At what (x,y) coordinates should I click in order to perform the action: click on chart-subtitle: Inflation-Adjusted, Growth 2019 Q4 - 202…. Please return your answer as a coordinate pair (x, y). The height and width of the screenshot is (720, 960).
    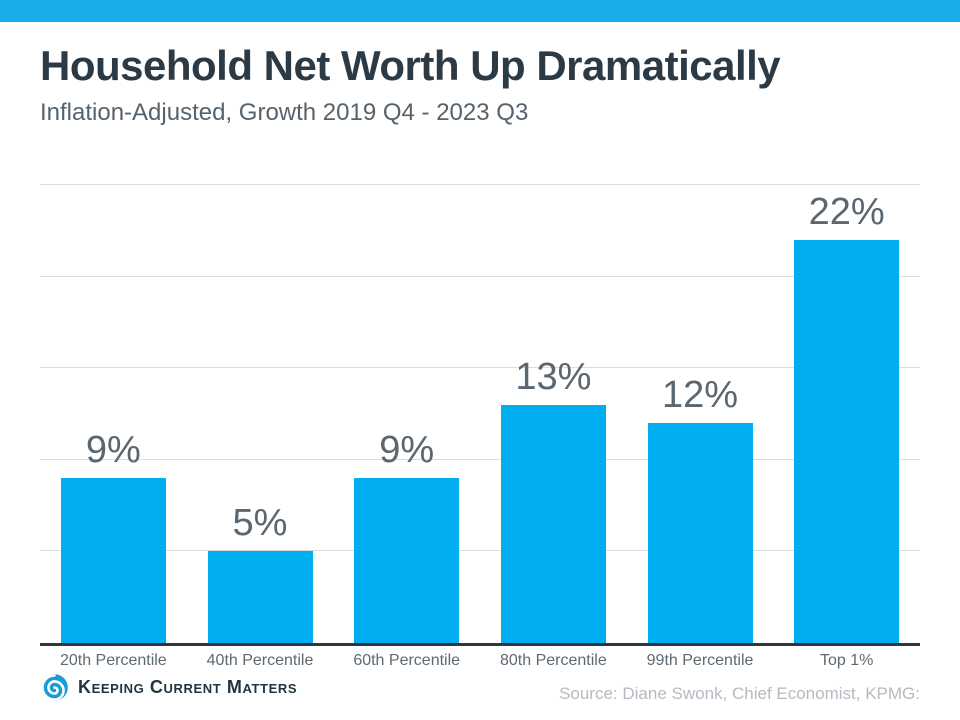
    Looking at the image, I should click on (284, 112).